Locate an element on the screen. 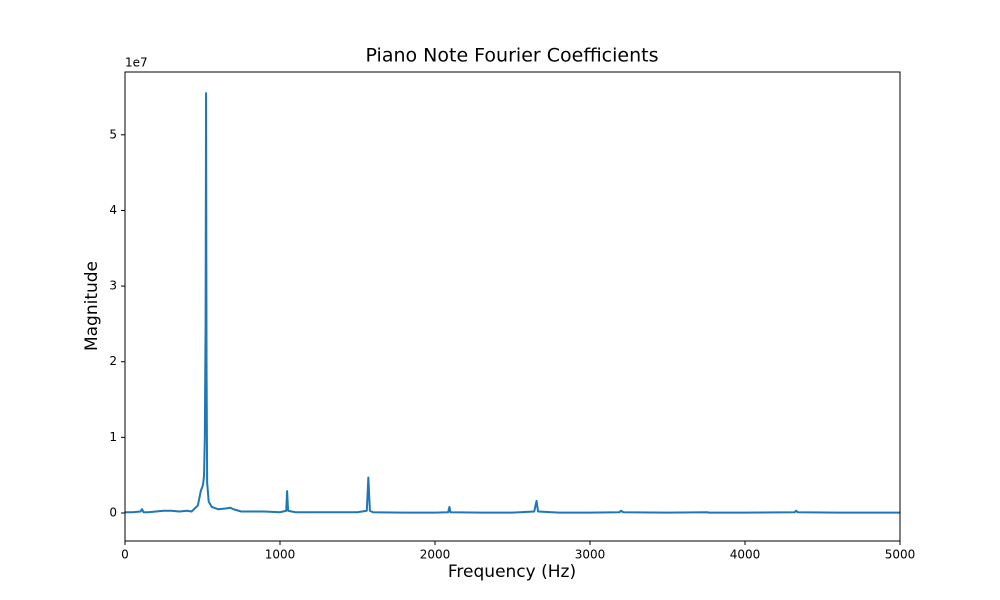 This screenshot has height=600, width=1000. chart-title: Piano Note Fourier Coefficients is located at coordinates (512, 56).